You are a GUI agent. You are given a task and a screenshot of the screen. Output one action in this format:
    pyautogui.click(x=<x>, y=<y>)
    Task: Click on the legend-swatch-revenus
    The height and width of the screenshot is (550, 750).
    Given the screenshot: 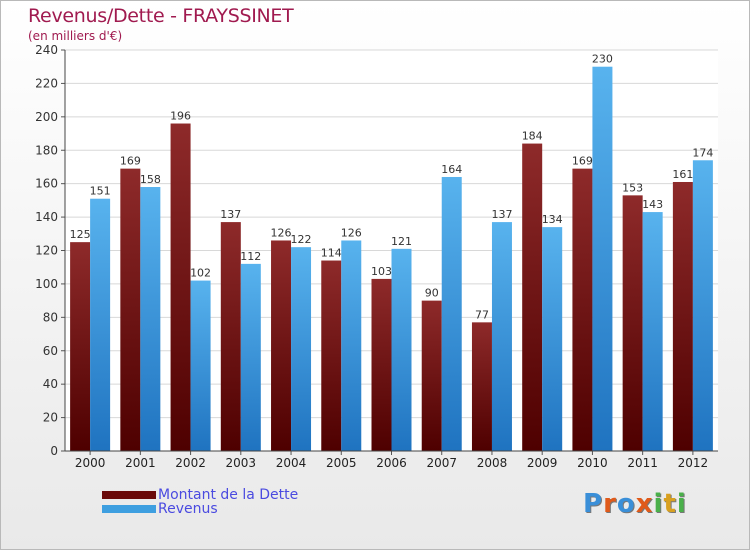 What is the action you would take?
    pyautogui.click(x=129, y=509)
    